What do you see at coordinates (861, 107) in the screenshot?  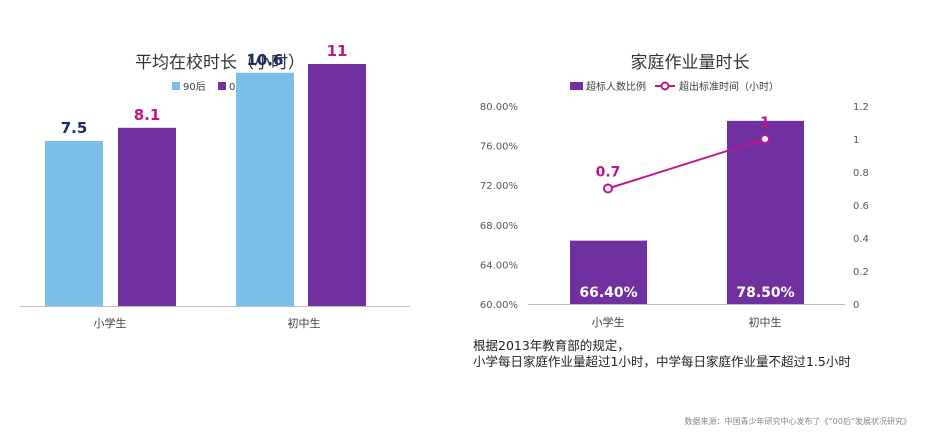 I see `chart2-right-tick-label: 1.2` at bounding box center [861, 107].